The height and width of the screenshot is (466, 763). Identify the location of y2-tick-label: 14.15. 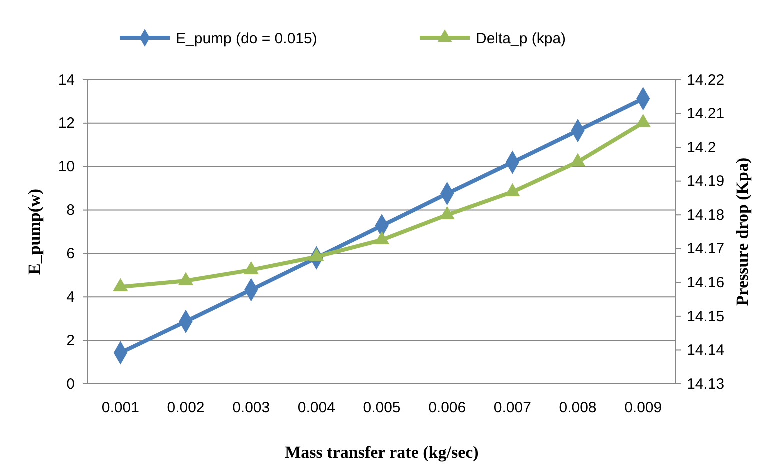
(706, 317).